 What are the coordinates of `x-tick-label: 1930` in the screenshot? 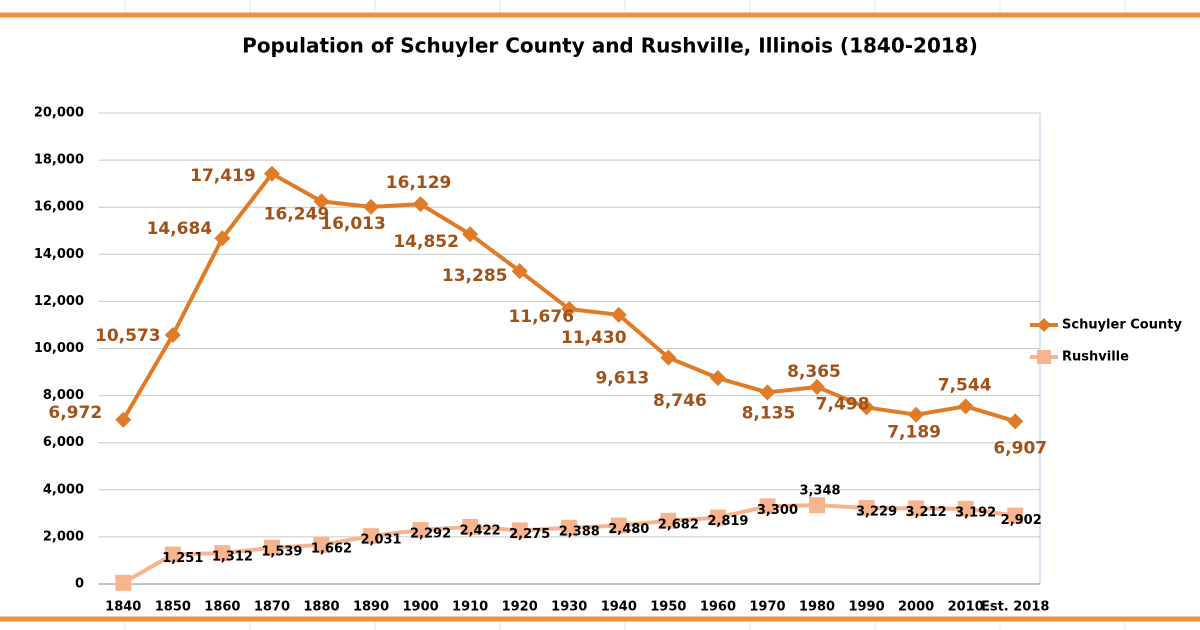 It's located at (569, 607).